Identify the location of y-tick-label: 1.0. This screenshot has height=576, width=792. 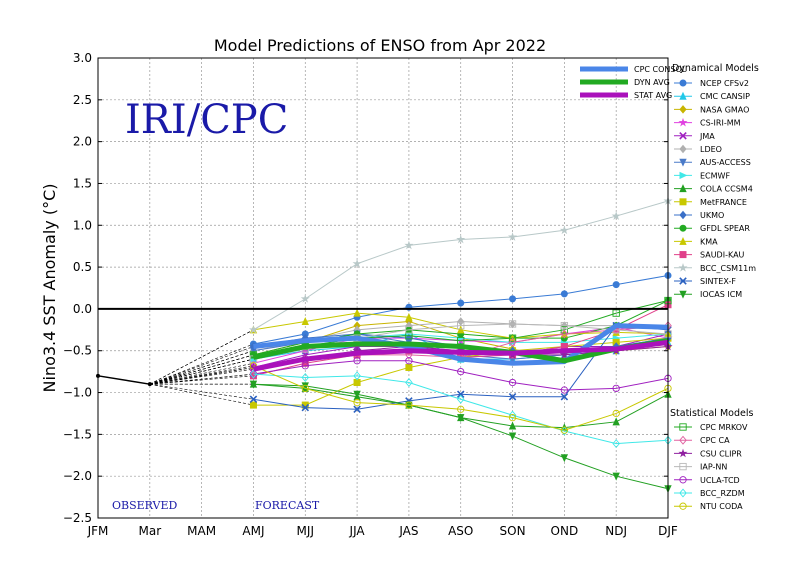
(82, 225).